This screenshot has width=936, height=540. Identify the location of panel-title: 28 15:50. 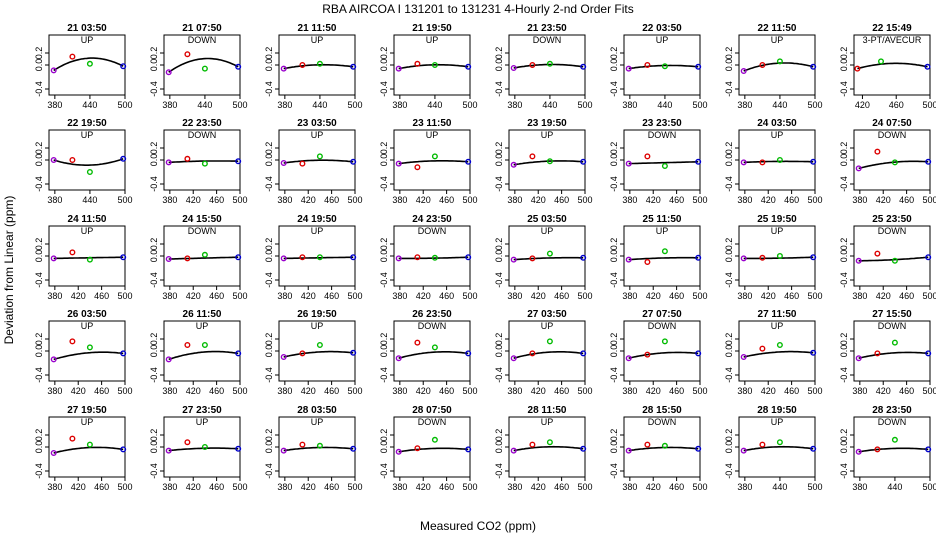
(662, 410).